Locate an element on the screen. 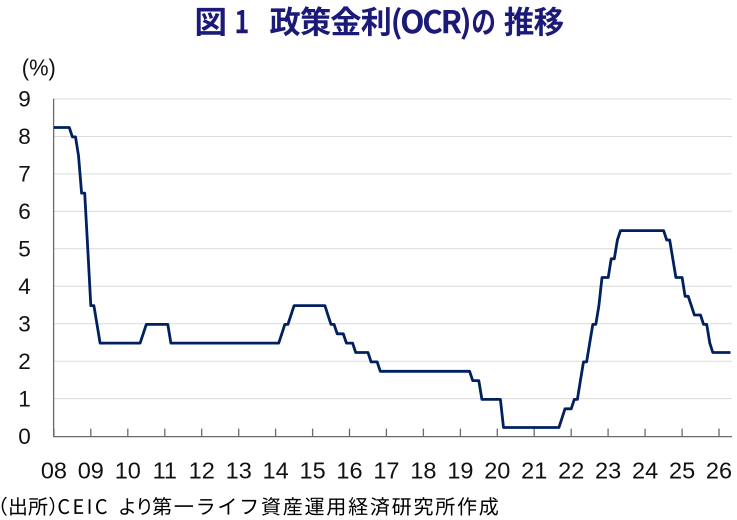  svg-text: 26 is located at coordinates (719, 470).